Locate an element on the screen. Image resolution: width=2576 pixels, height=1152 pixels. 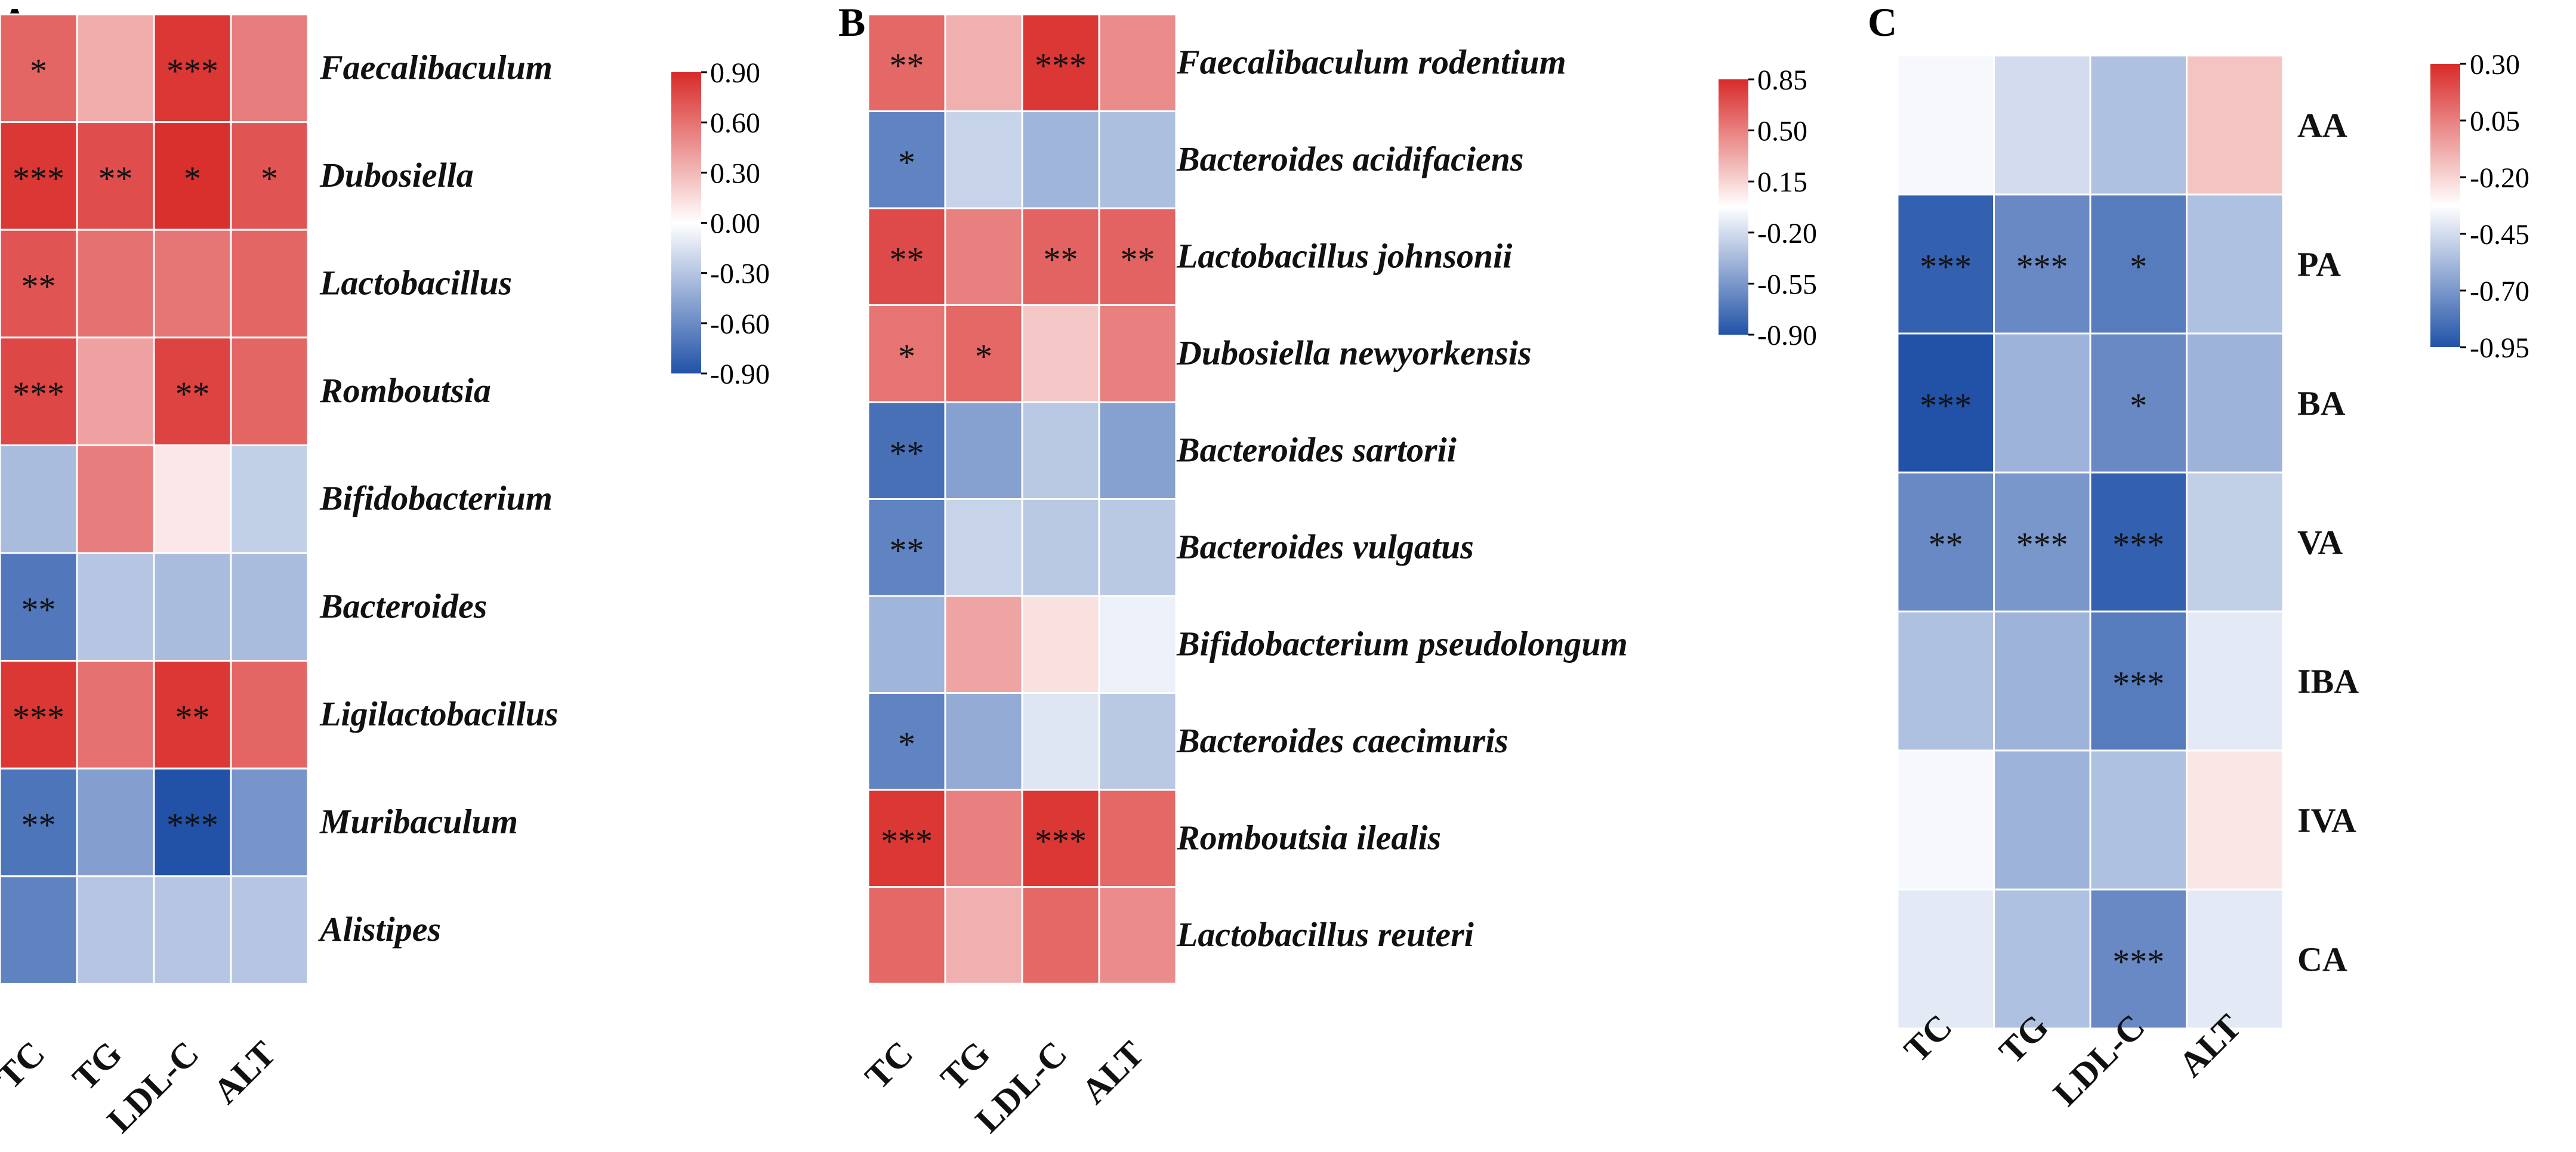
row-label-va: VA is located at coordinates (2320, 542).